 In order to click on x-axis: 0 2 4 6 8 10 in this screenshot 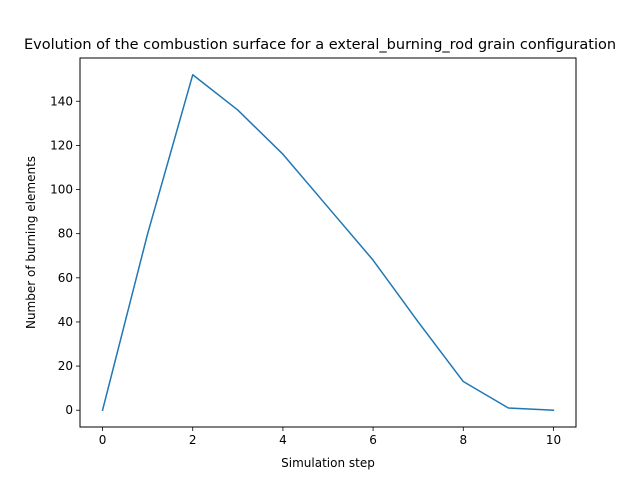, I will do `click(330, 437)`.